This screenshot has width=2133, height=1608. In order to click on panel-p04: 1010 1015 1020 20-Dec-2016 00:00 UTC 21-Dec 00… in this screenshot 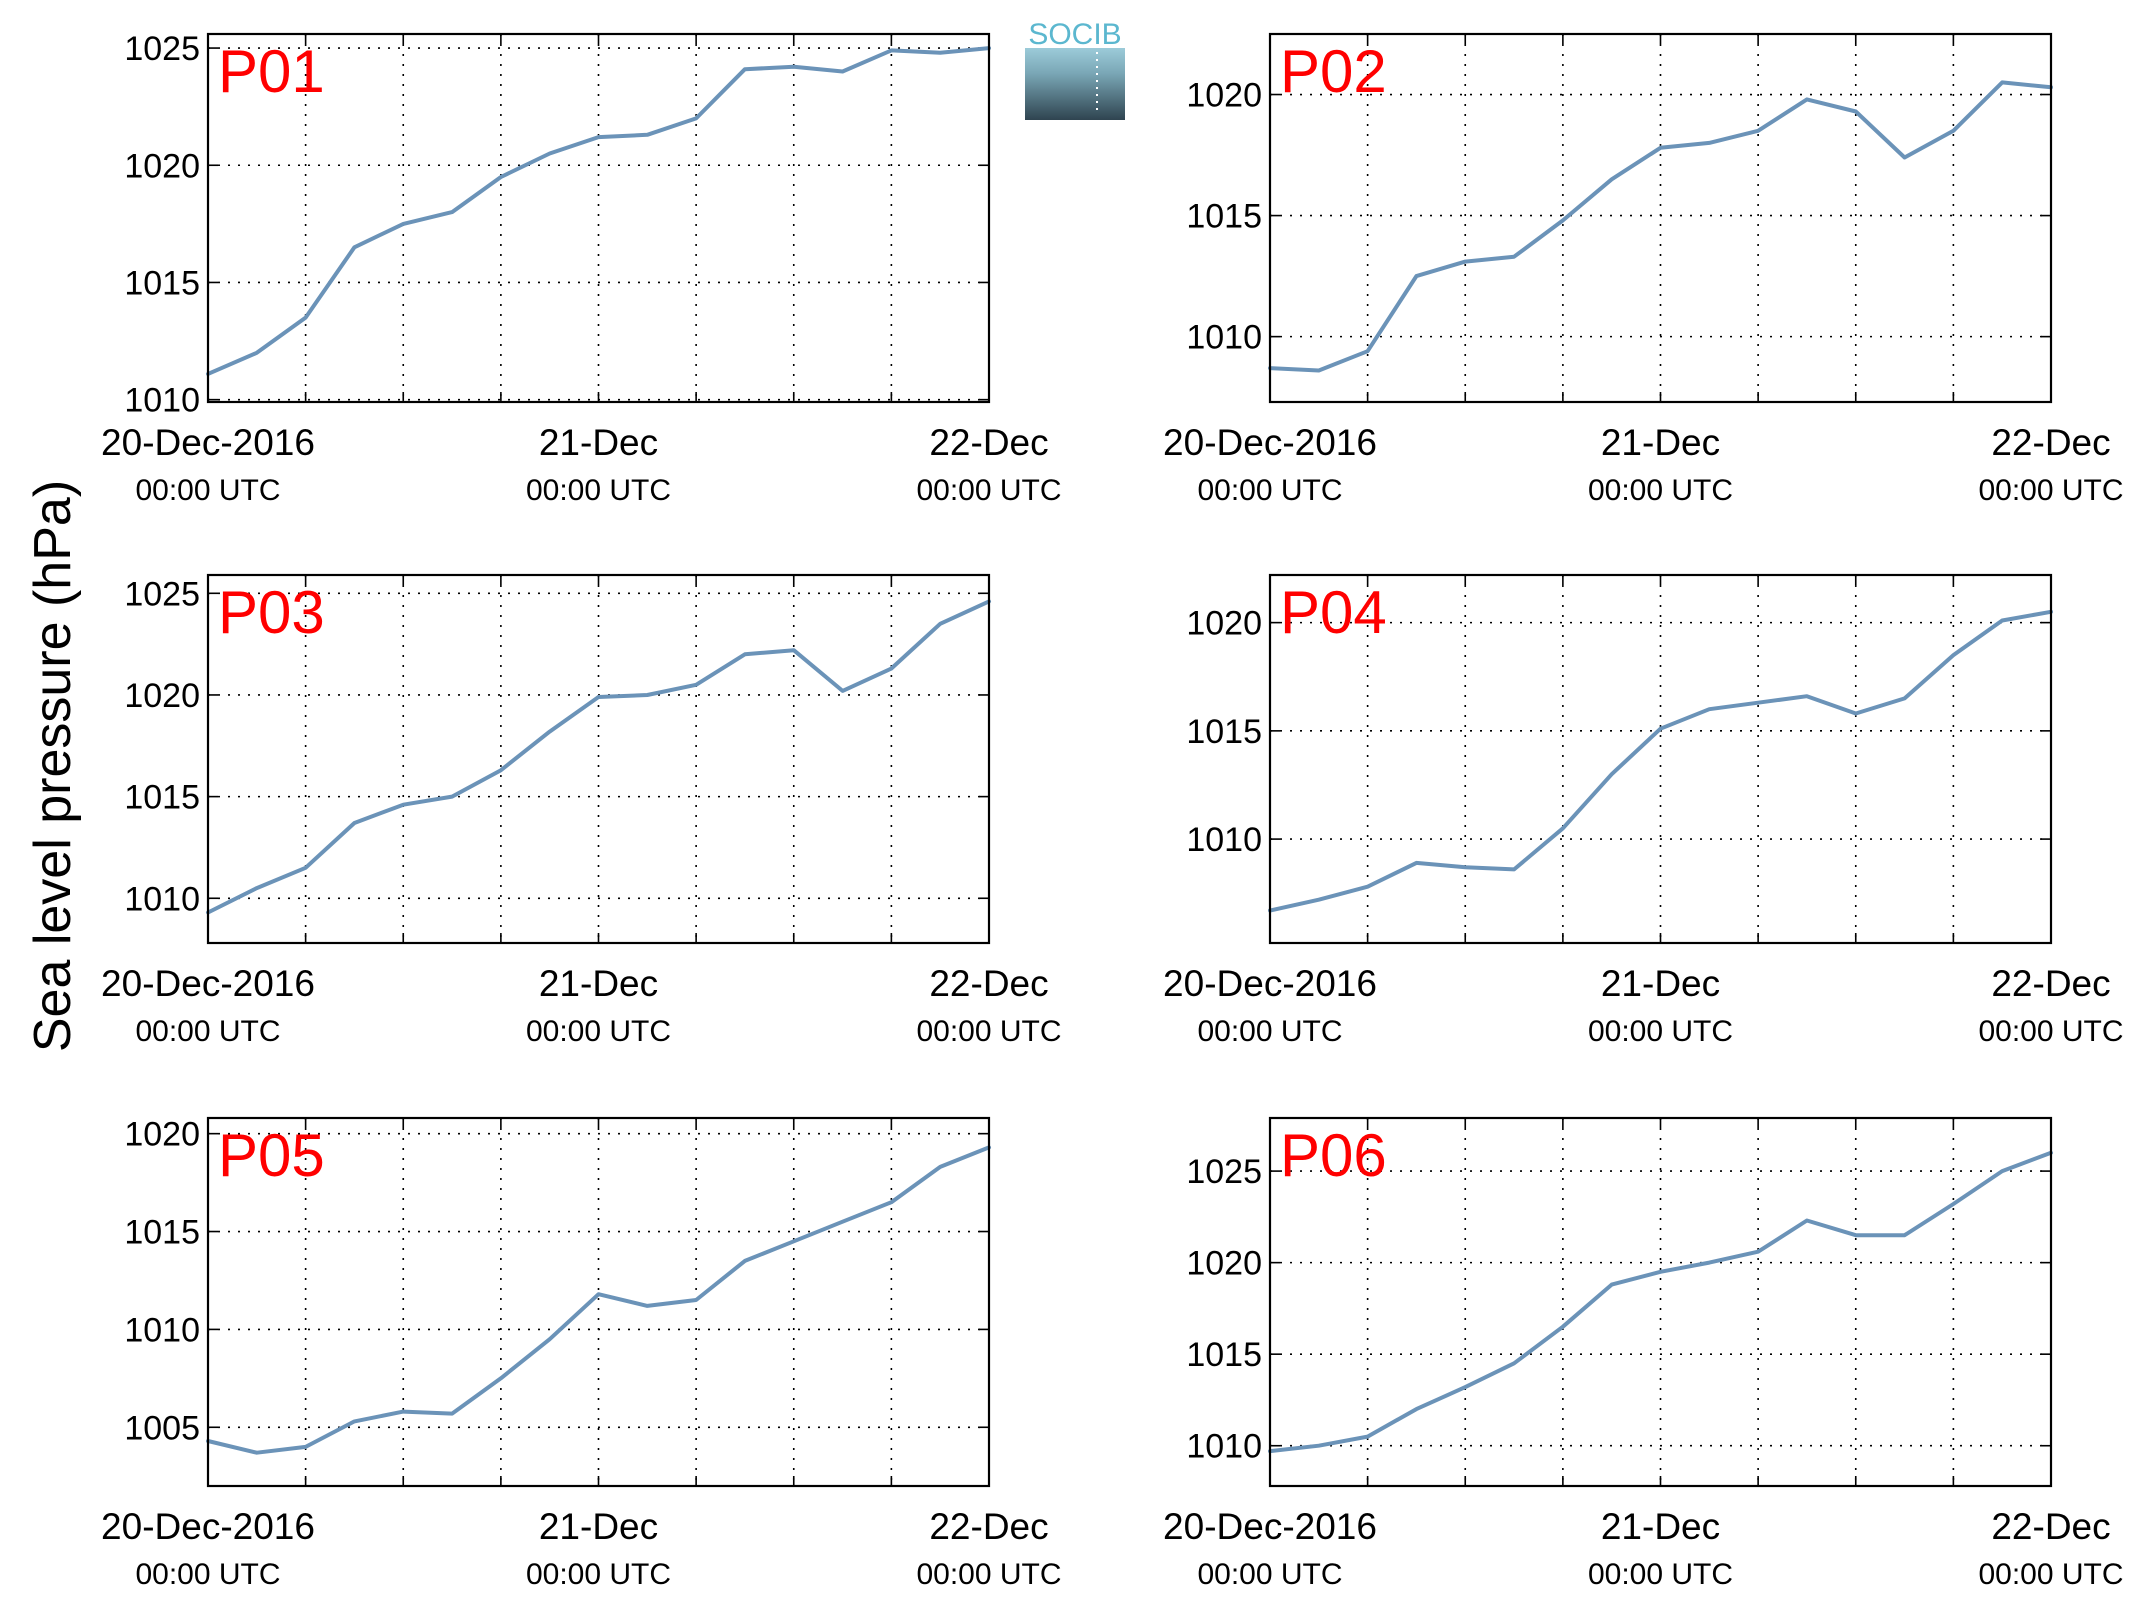, I will do `click(1643, 810)`.